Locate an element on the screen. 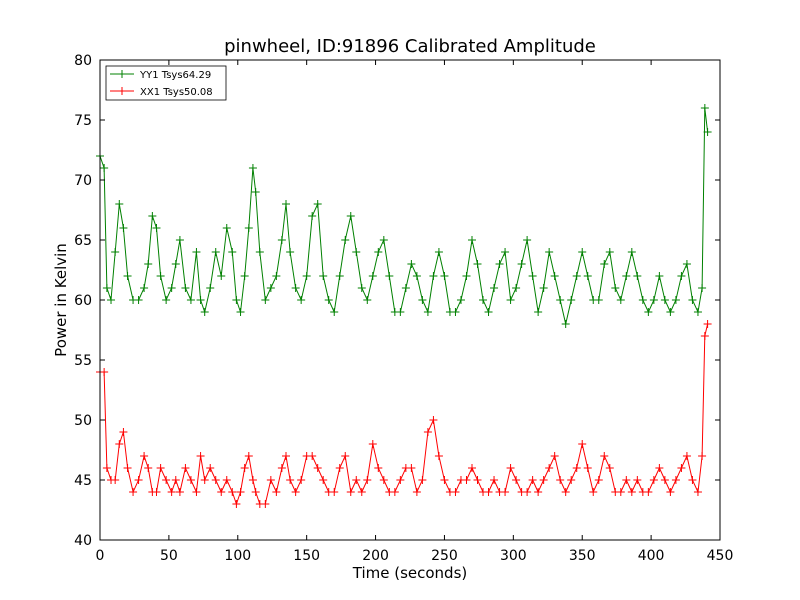 This screenshot has width=800, height=600. y-tick-label: 65 is located at coordinates (83, 241).